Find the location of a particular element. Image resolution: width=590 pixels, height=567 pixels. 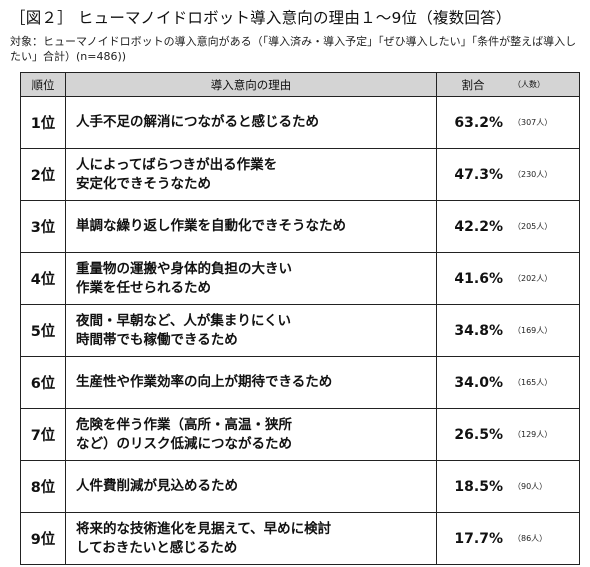

header-count: （人数） is located at coordinates (544, 84).